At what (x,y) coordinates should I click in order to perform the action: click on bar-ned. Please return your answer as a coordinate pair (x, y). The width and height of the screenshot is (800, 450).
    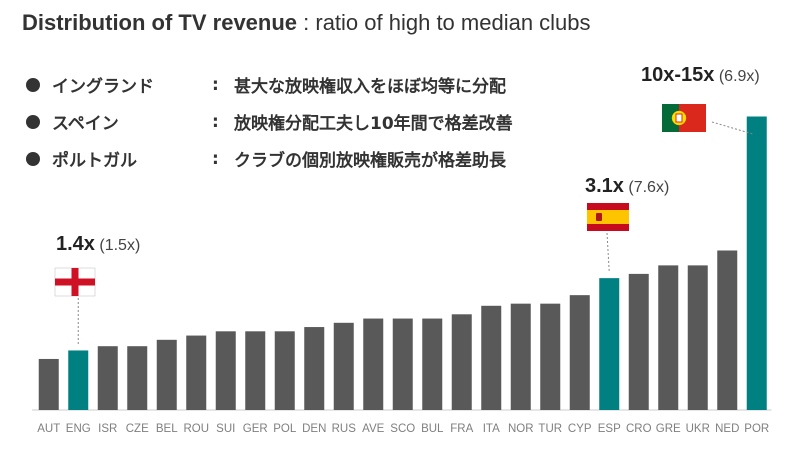
    Looking at the image, I should click on (727, 330).